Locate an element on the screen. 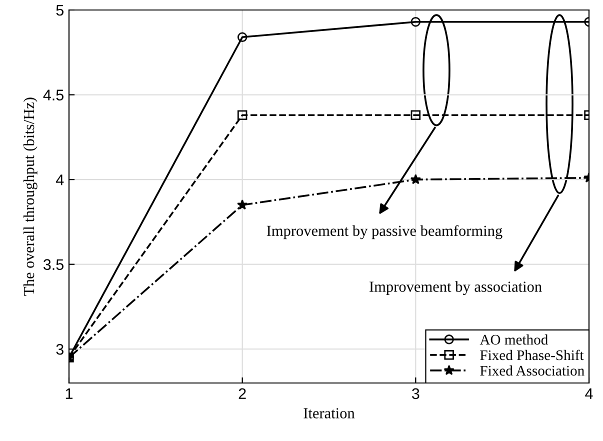 The width and height of the screenshot is (603, 441). x-tick-label: 1 is located at coordinates (69, 393).